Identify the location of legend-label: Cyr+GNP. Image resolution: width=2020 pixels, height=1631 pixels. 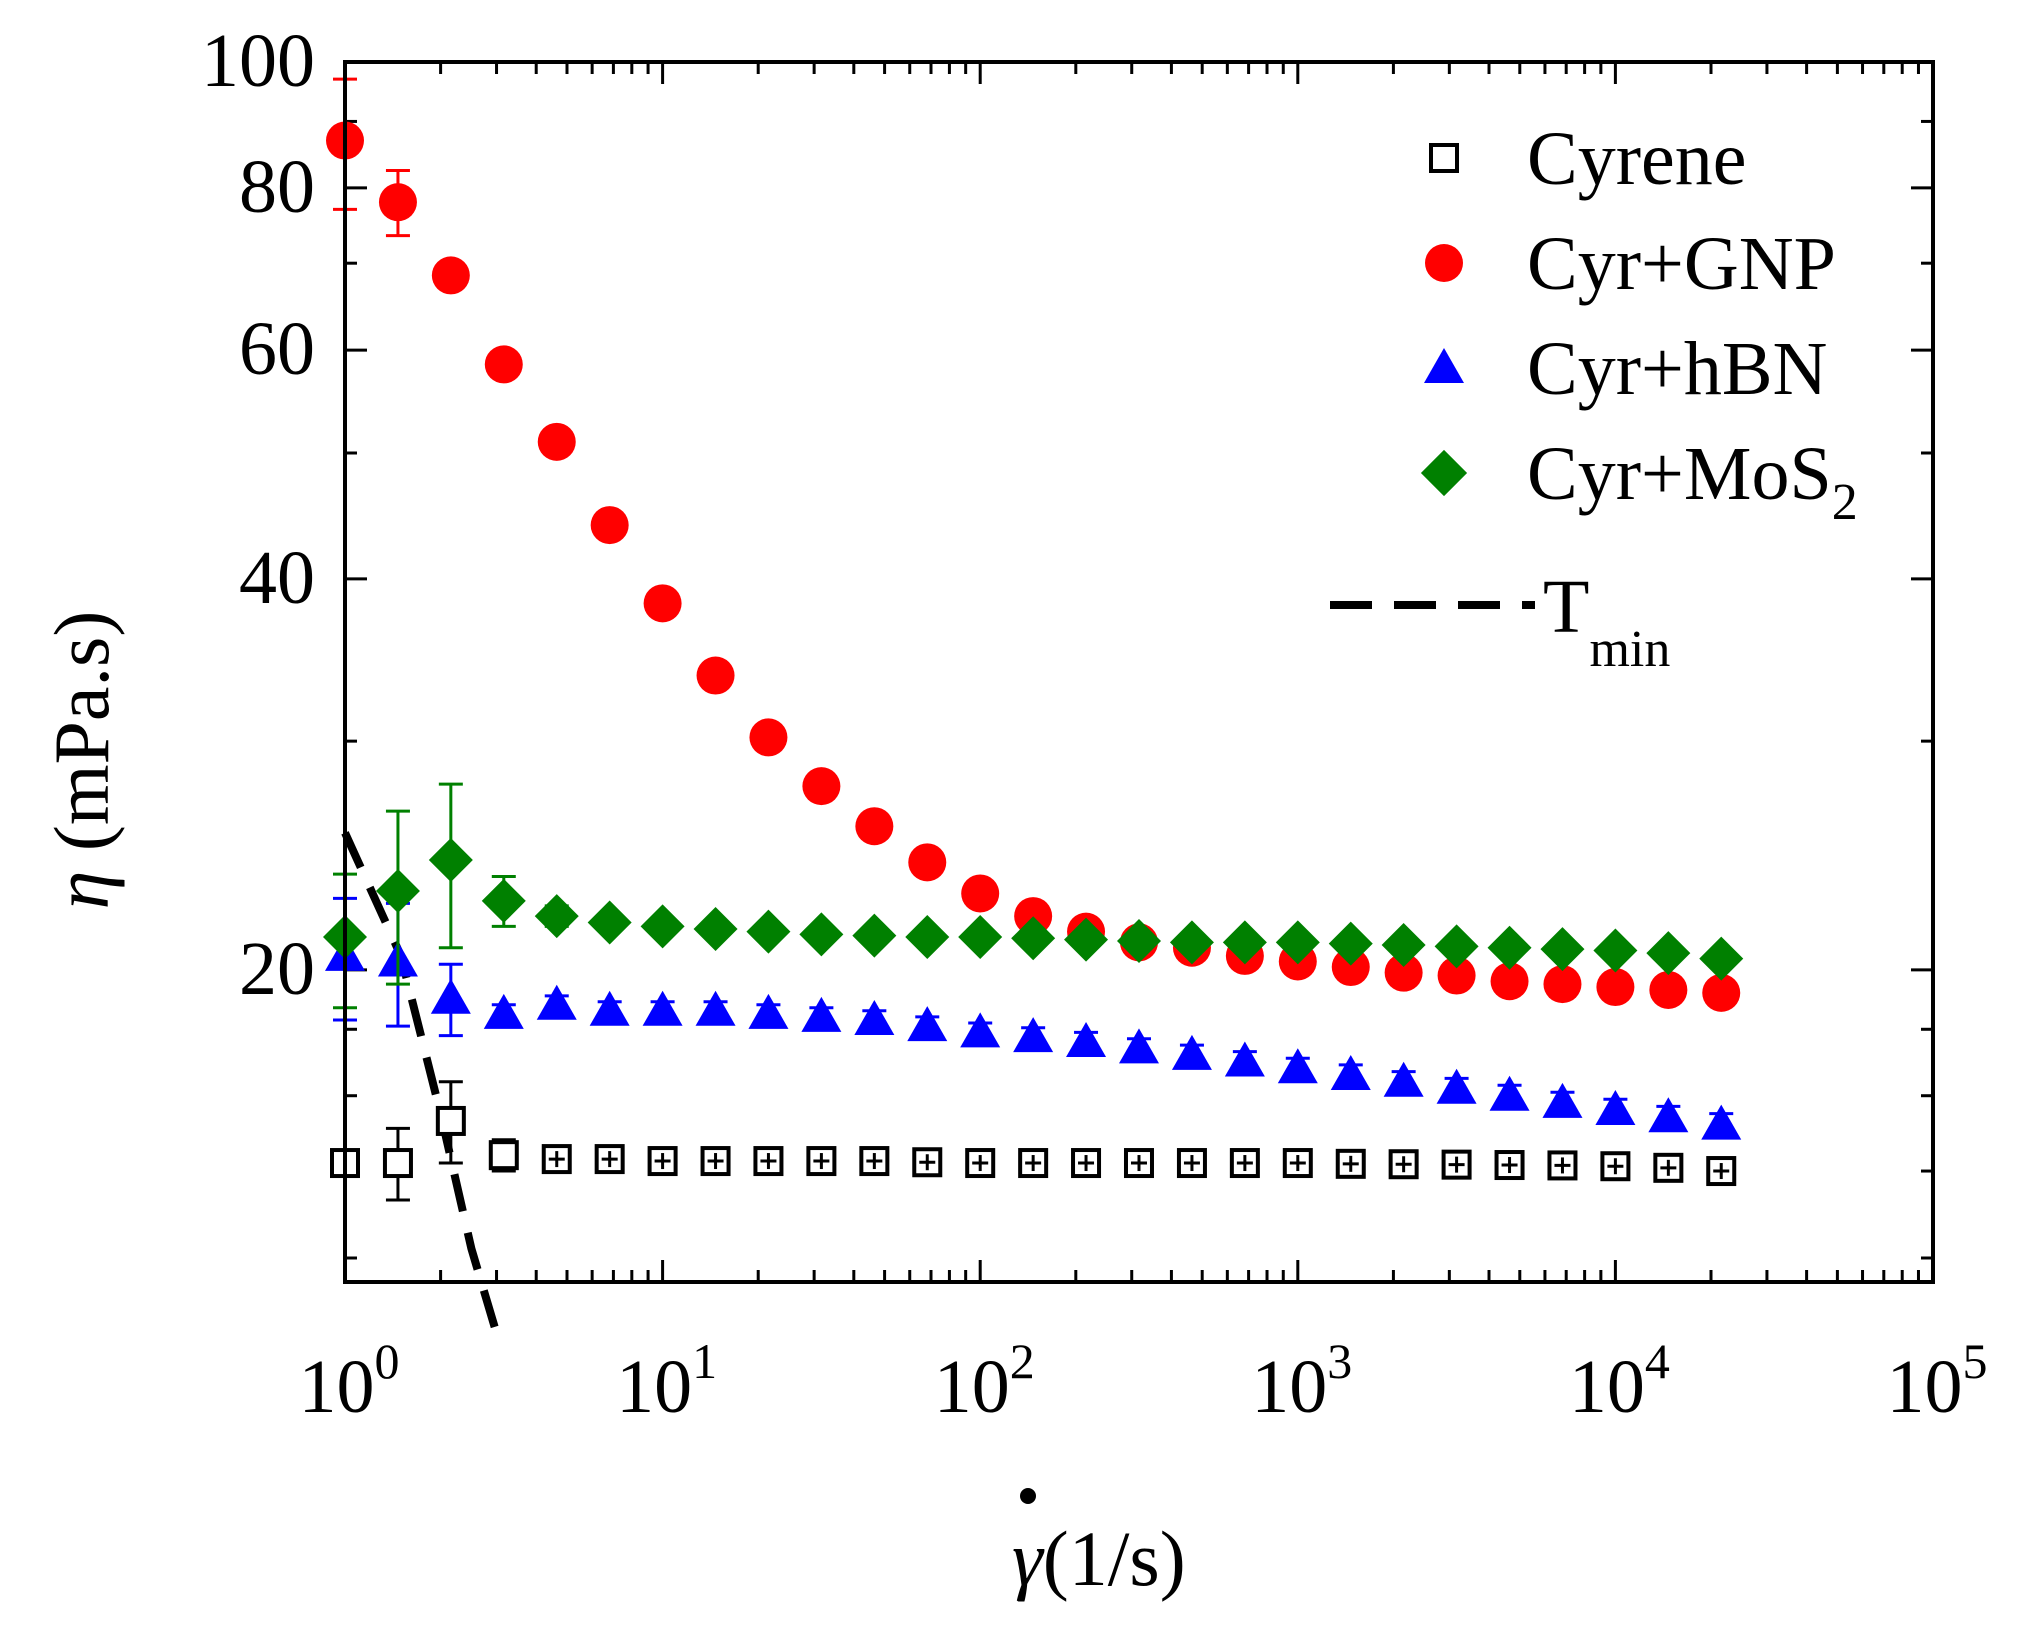
(1681, 264).